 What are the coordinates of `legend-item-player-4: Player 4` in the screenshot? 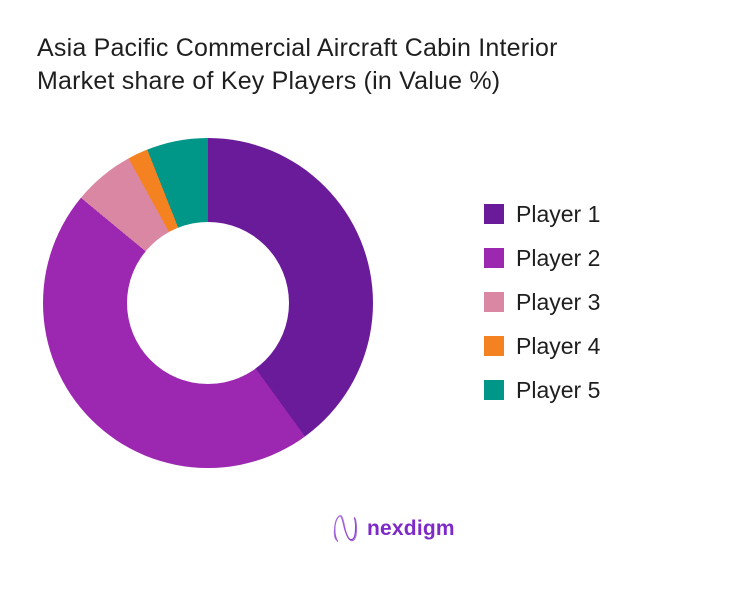 It's located at (542, 346).